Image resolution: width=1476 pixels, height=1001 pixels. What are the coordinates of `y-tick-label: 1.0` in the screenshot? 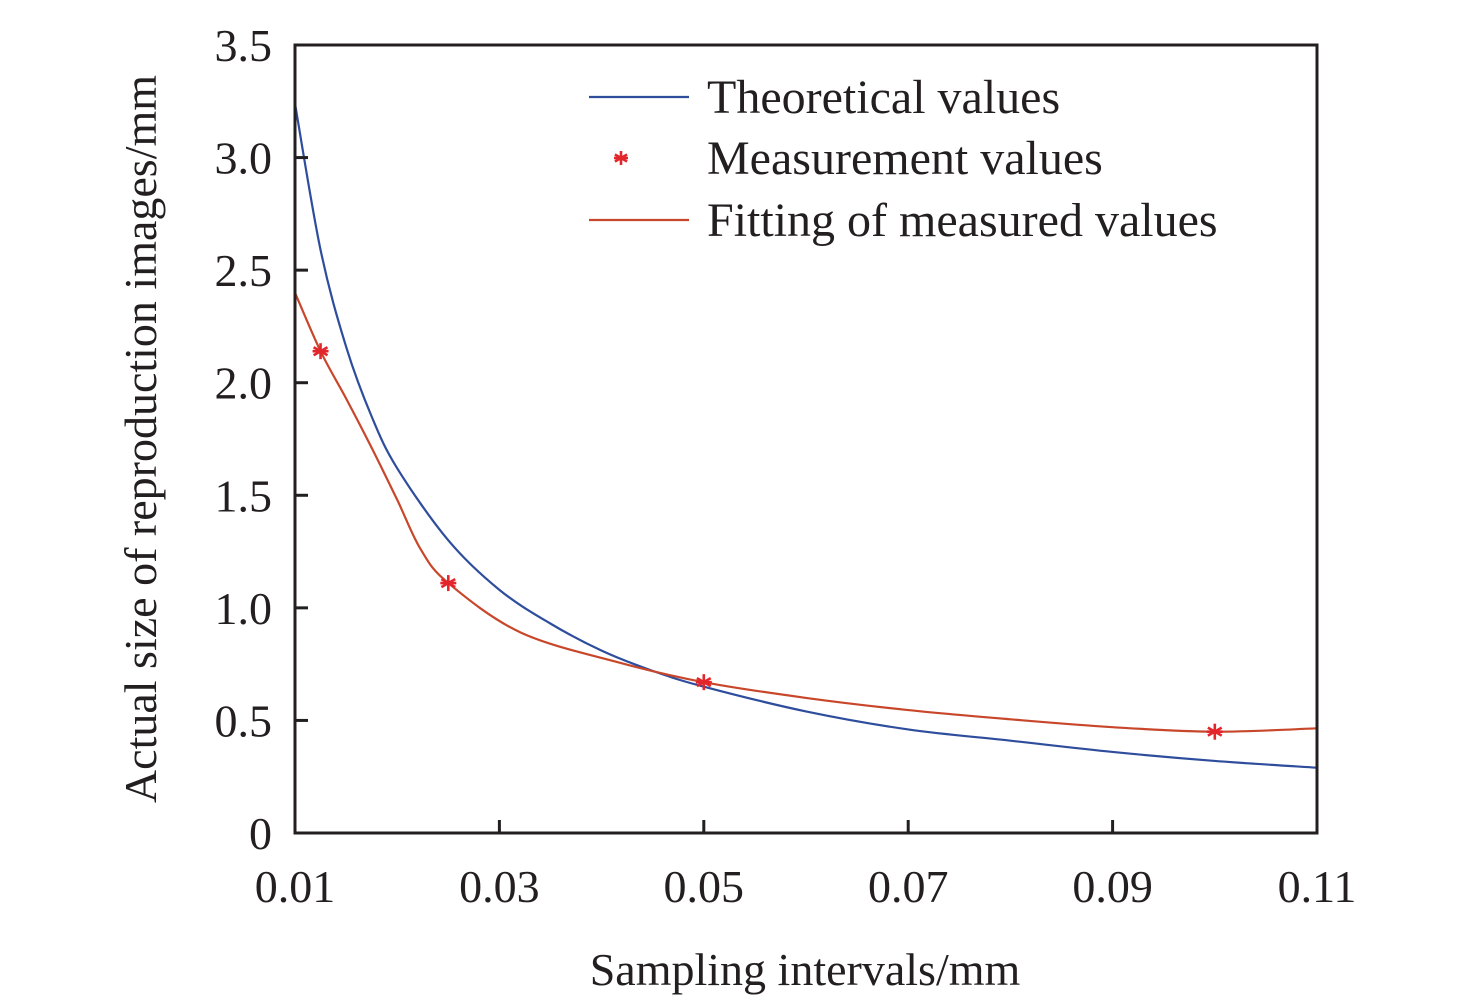 It's located at (244, 608).